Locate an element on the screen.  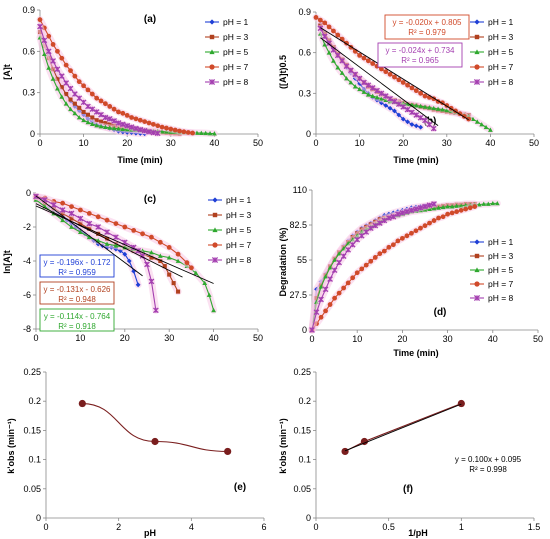
y-tick-label: 0.6 is located at coordinates (304, 53).